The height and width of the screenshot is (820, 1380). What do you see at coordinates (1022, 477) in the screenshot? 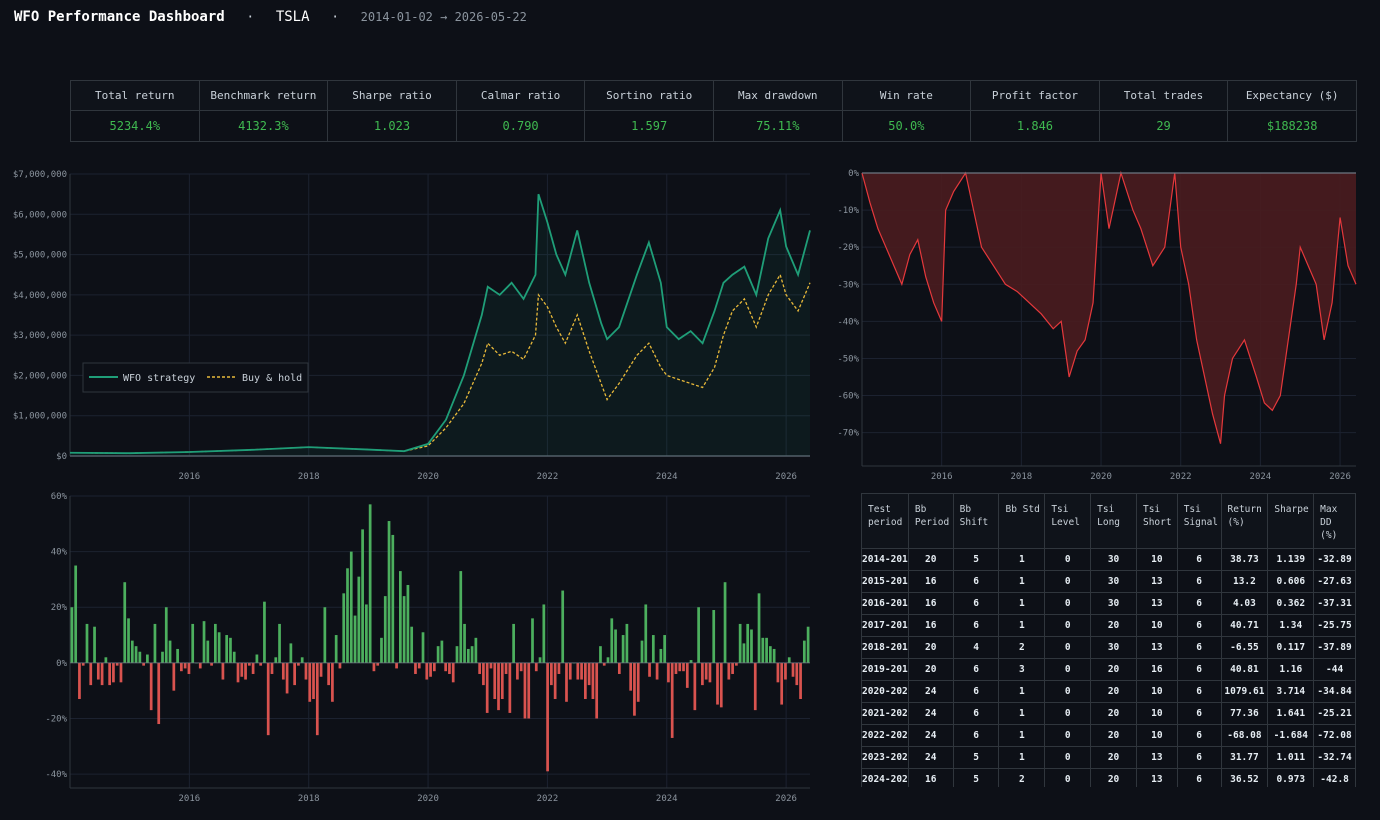
I see `x-tick-label: 2018` at bounding box center [1022, 477].